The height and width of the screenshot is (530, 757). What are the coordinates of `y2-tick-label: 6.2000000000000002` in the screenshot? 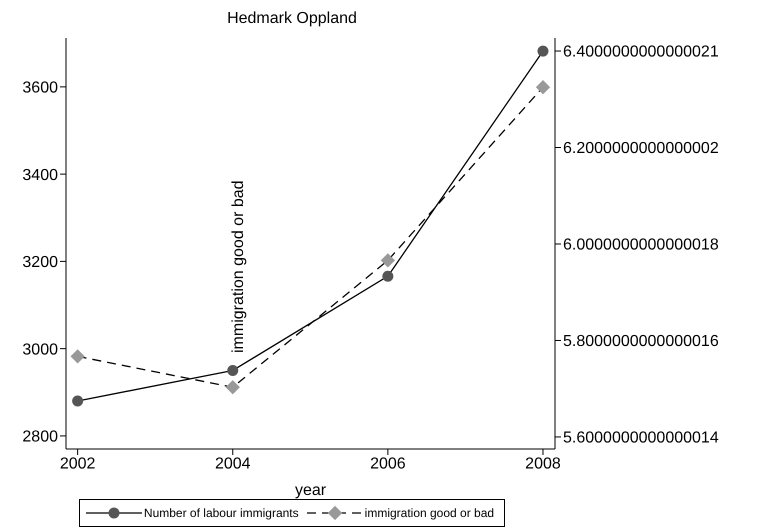 It's located at (641, 149).